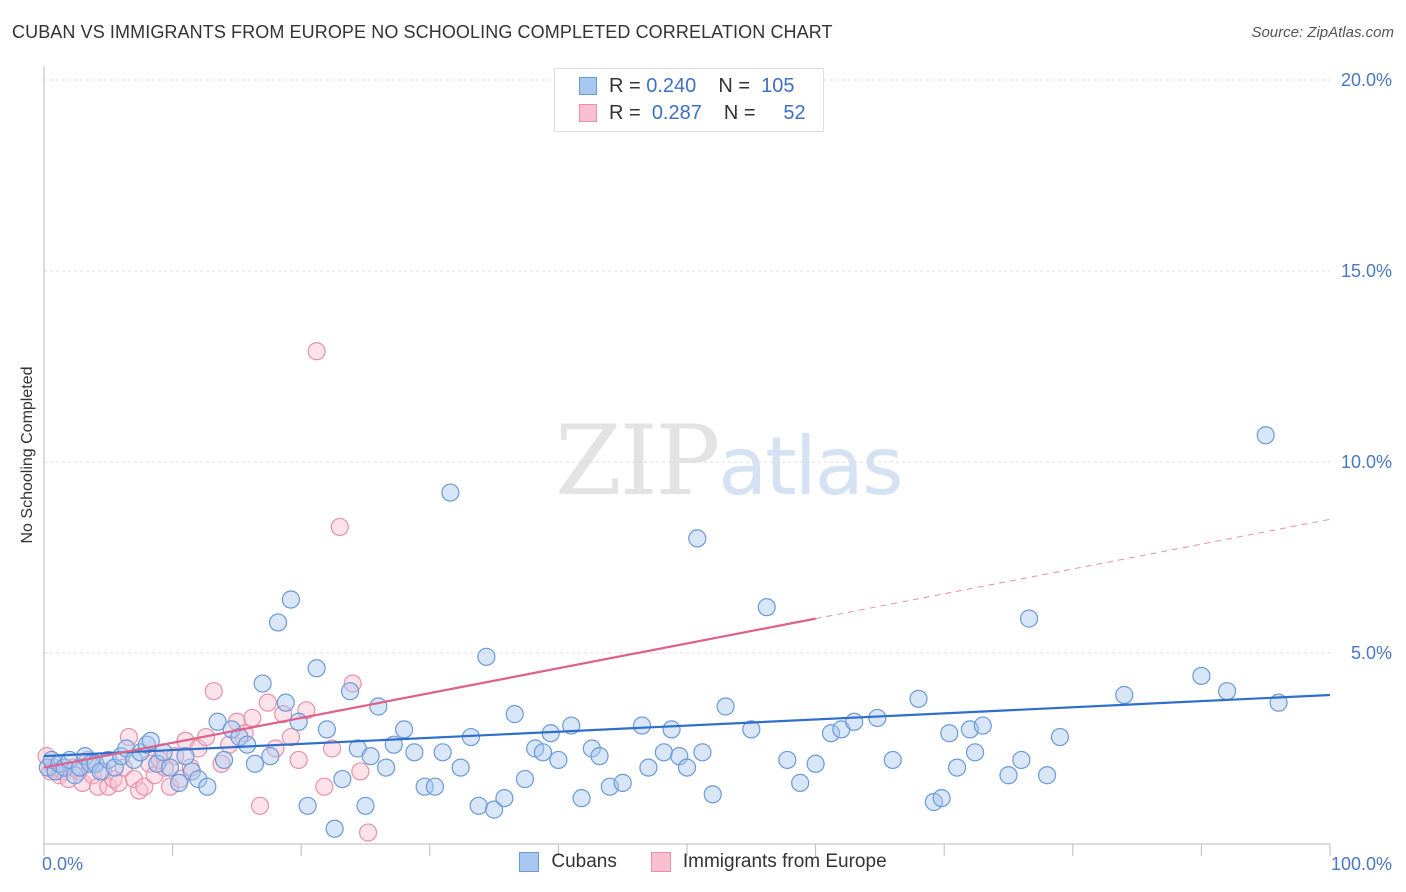  Describe the element at coordinates (1322, 32) in the screenshot. I see `source-label: Source: ZipAtlas.com` at that location.